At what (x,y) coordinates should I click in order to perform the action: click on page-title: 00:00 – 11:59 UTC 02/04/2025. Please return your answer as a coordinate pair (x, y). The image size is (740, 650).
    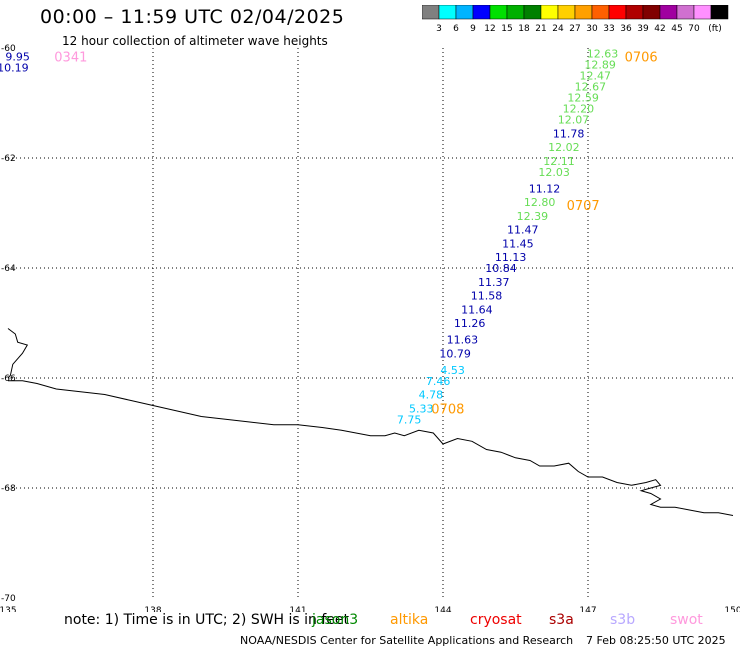
    Looking at the image, I should click on (192, 17).